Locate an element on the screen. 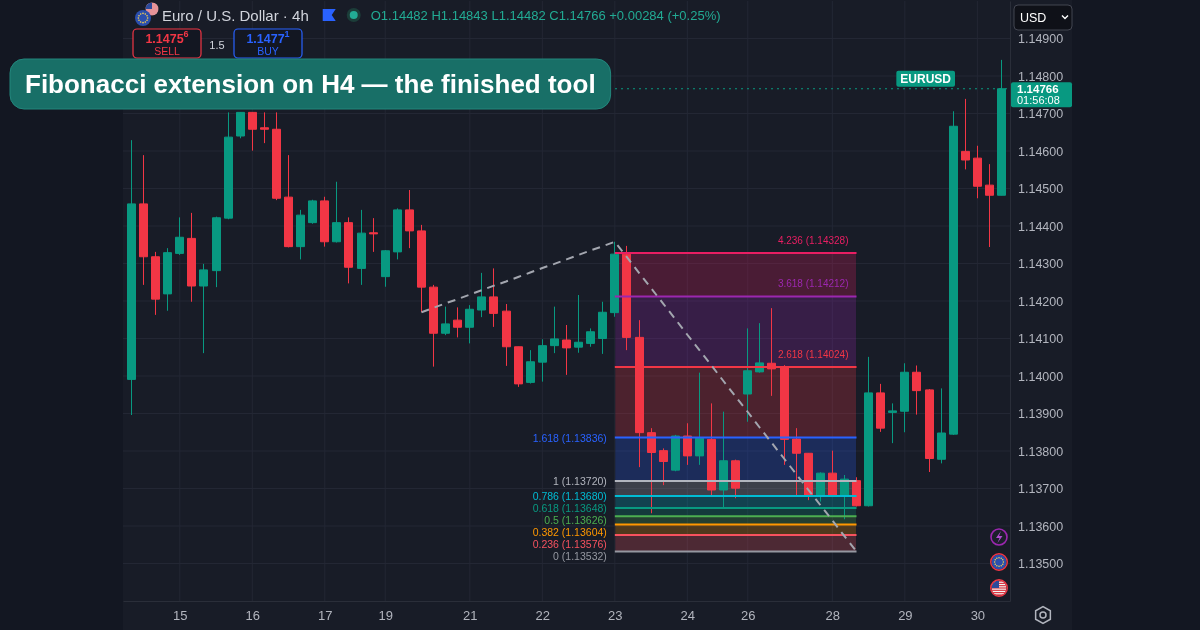 This screenshot has height=630, width=1200. x-tick-label: 30 is located at coordinates (978, 616).